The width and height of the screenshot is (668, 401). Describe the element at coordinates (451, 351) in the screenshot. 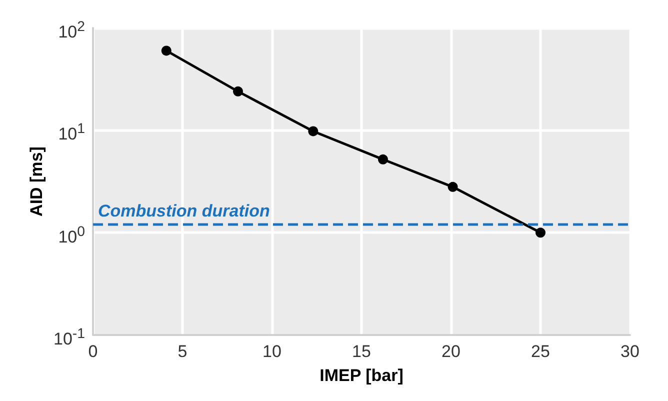

I see `x-tick-label: 20` at that location.